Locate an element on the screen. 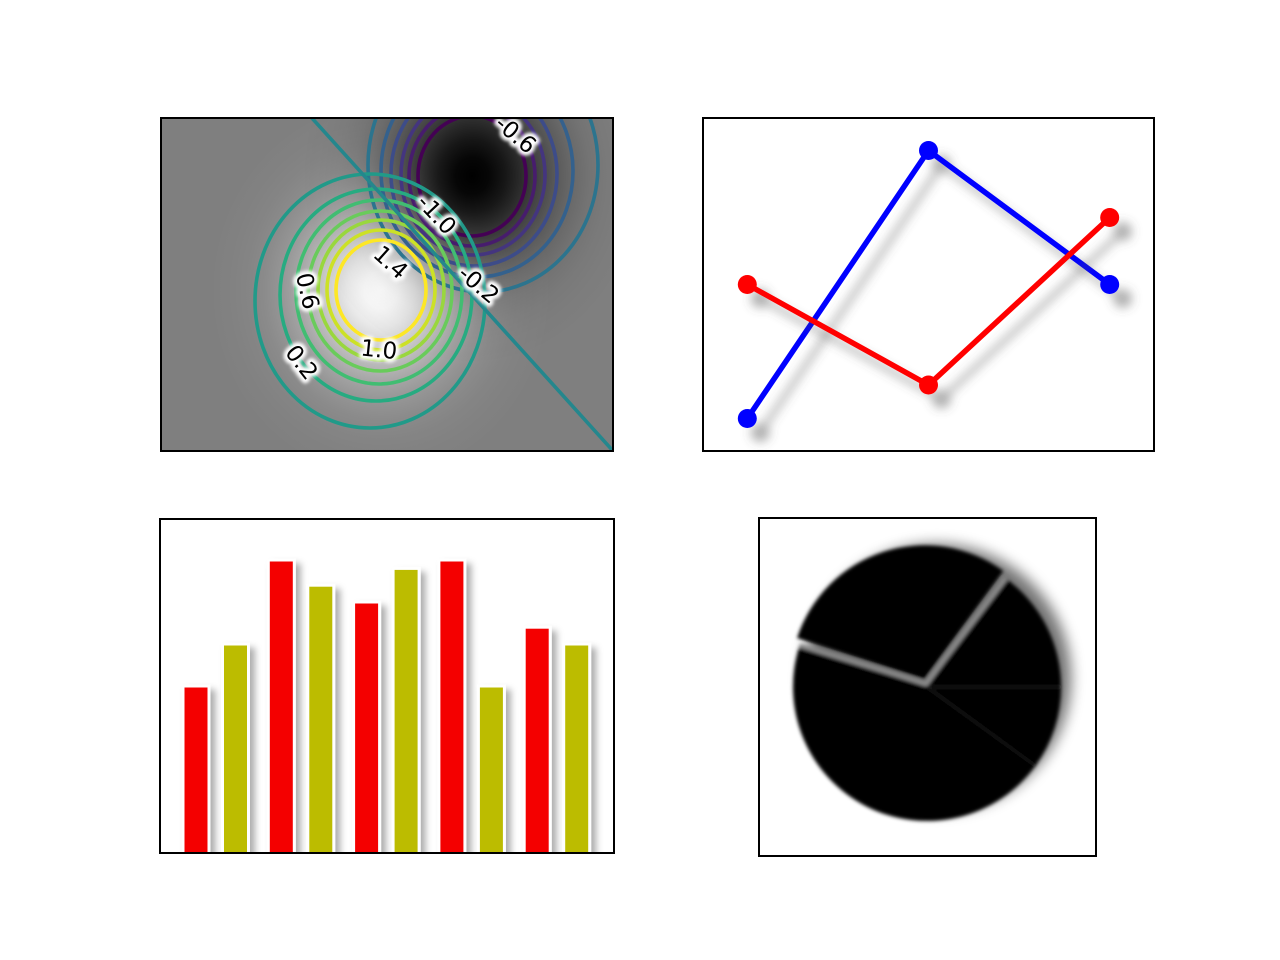 This screenshot has width=1280, height=960. contour-lines is located at coordinates (433, 284).